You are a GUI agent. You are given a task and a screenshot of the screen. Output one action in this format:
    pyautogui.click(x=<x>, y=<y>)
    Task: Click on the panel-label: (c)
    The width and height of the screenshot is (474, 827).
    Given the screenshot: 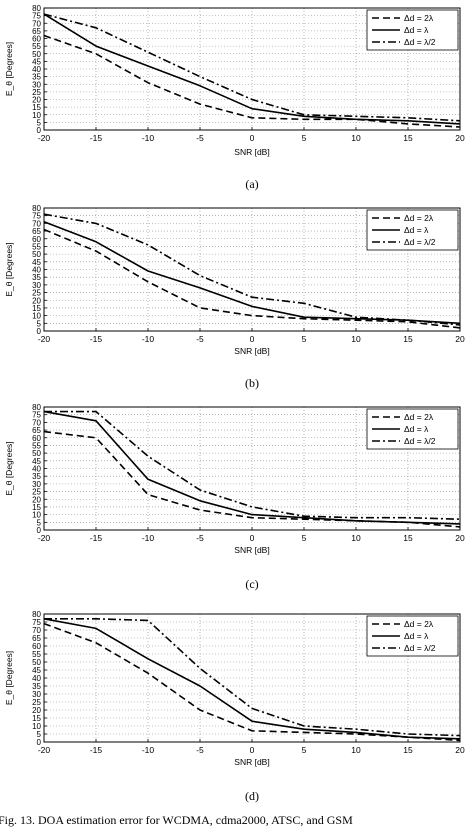 What is the action you would take?
    pyautogui.click(x=251, y=584)
    